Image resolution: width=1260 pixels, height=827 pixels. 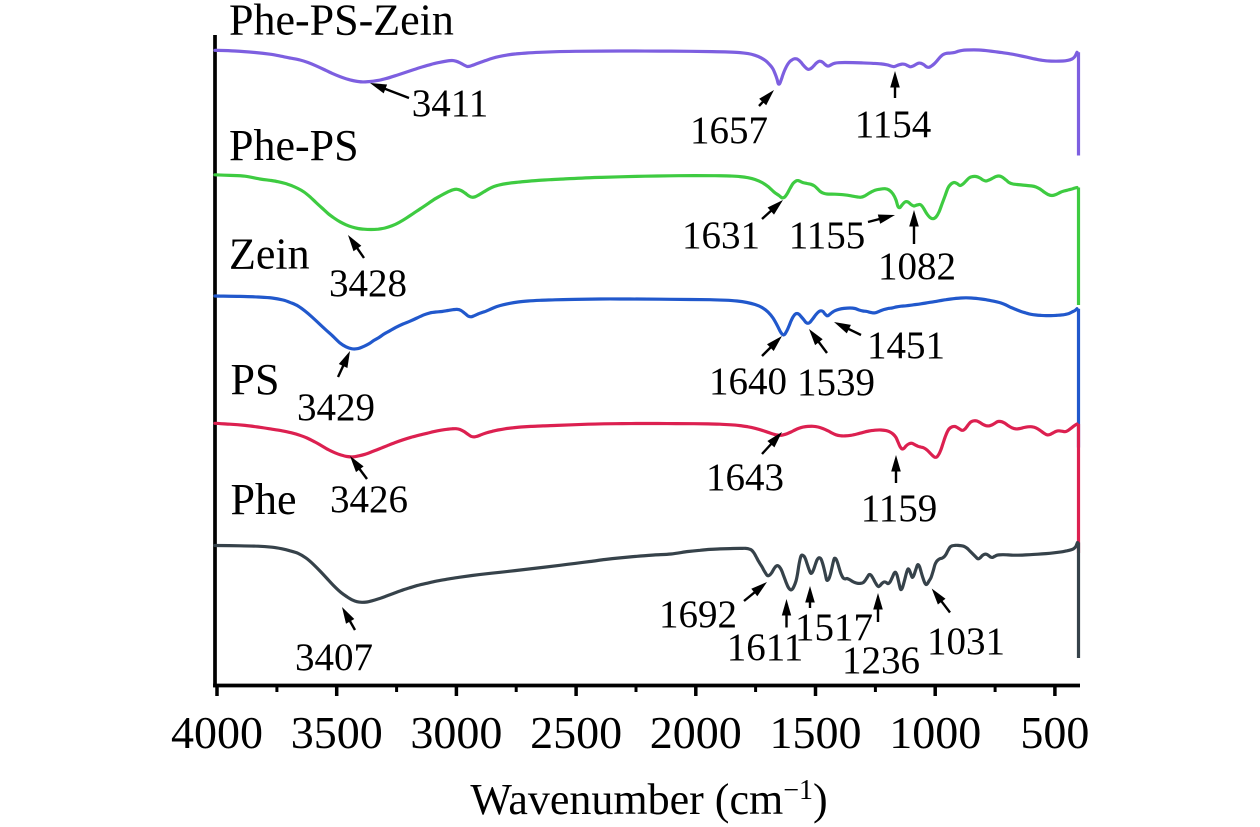 What do you see at coordinates (255, 379) in the screenshot?
I see `svg-text: PS` at bounding box center [255, 379].